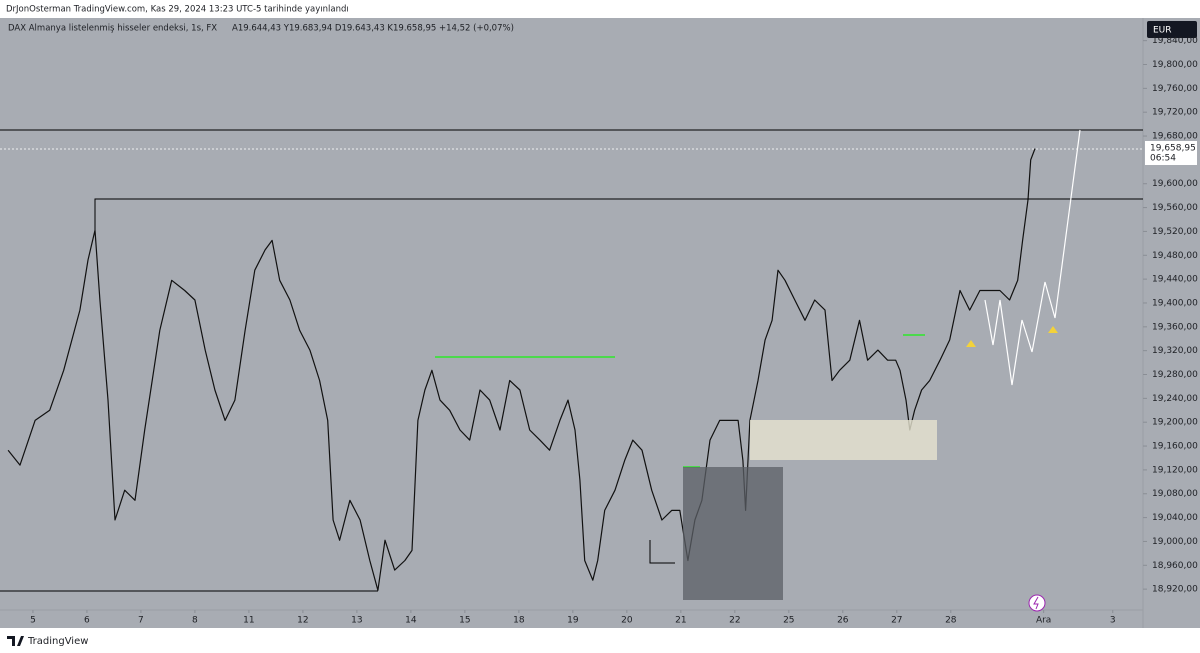 The height and width of the screenshot is (653, 1200). Describe the element at coordinates (1175, 232) in the screenshot. I see `y-tick-label: 19,520,00` at that location.